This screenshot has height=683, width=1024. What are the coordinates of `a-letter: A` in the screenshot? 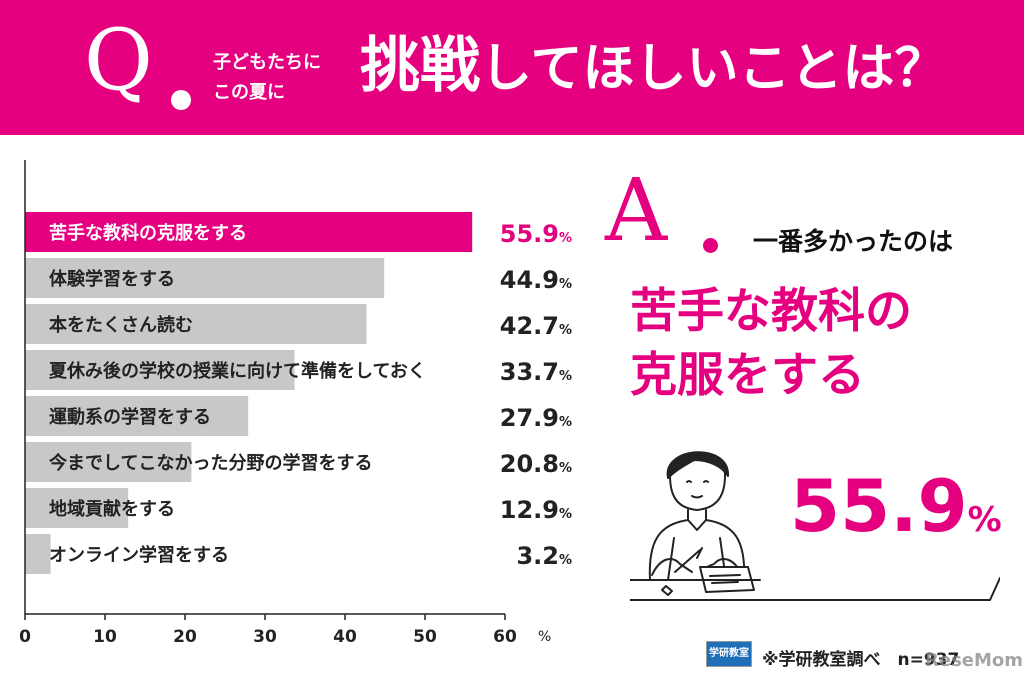 It's located at (636, 211).